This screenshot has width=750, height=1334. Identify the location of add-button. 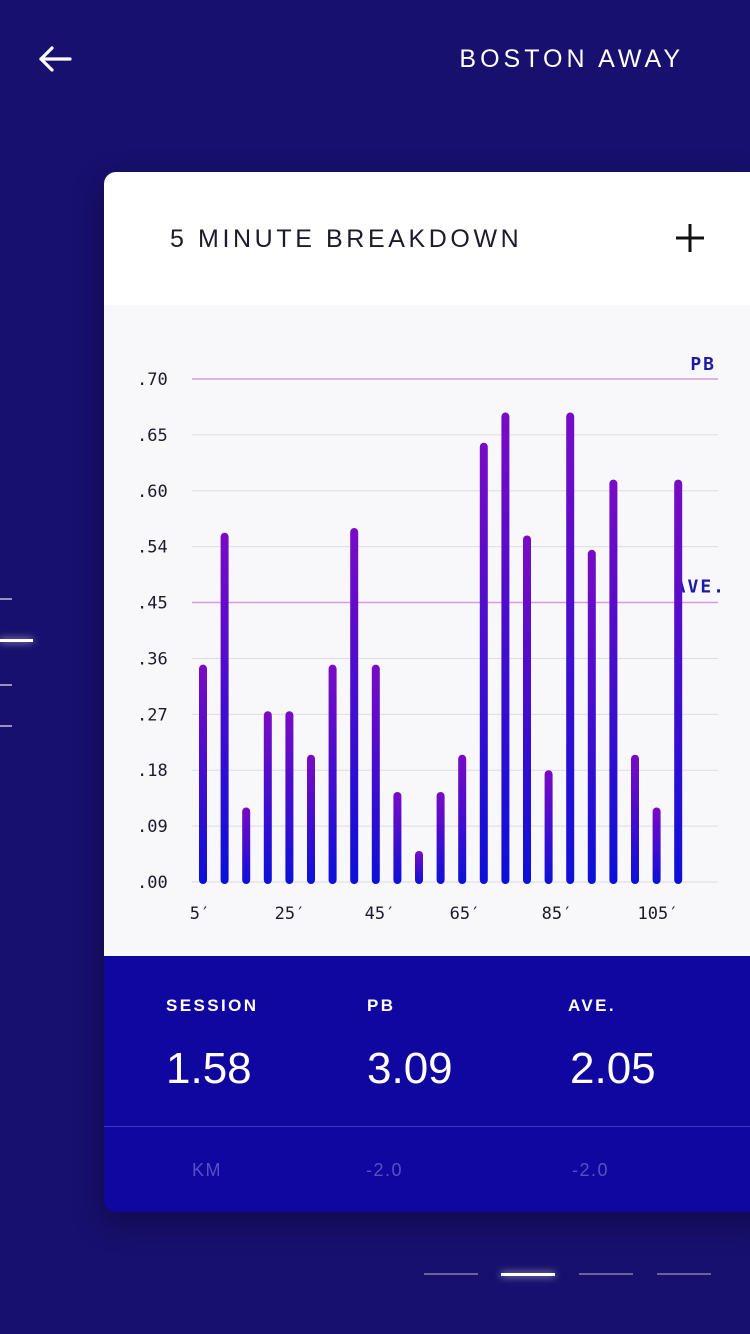
(690, 238).